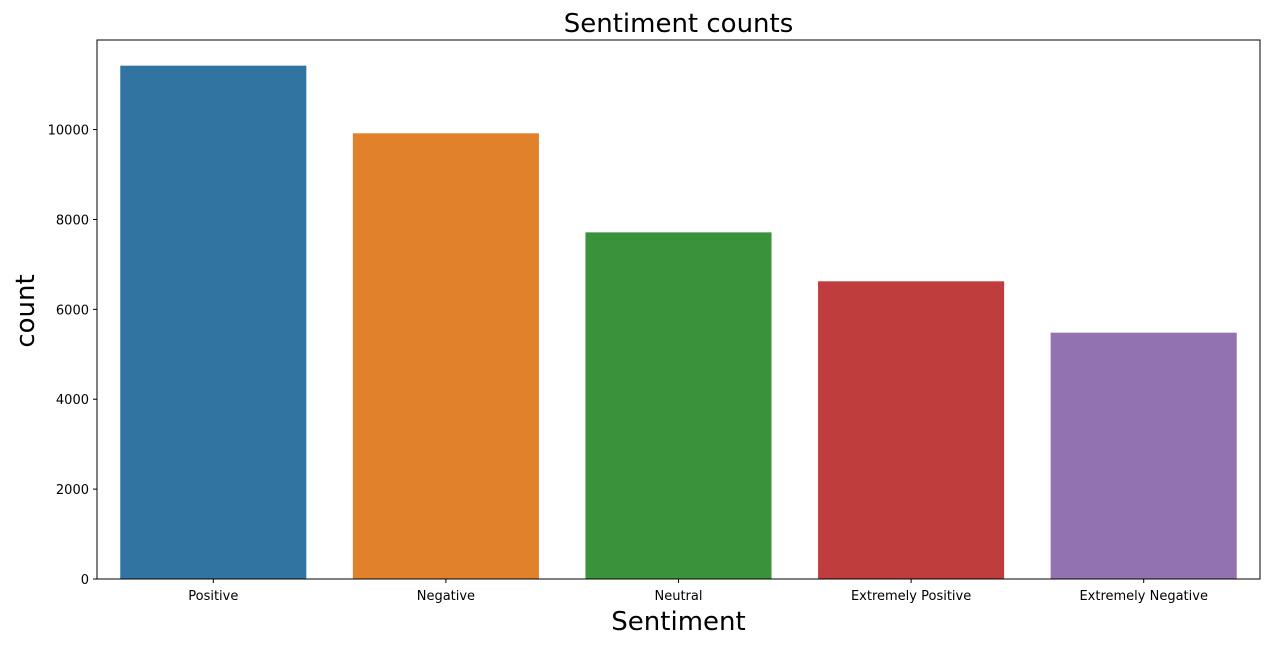 The image size is (1269, 646). I want to click on x-tick-label: Negative, so click(446, 596).